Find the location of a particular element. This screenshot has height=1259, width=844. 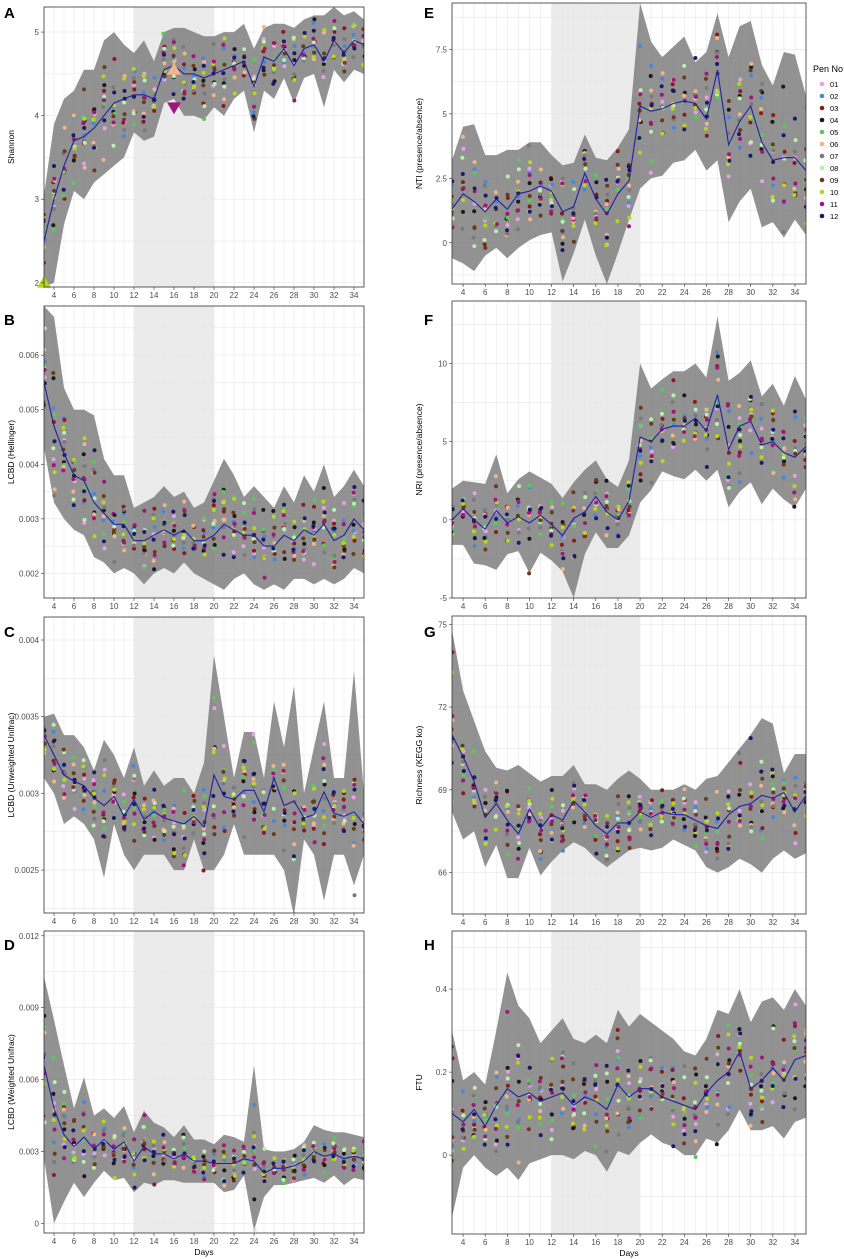

y-tick-label: 66 is located at coordinates (442, 873).